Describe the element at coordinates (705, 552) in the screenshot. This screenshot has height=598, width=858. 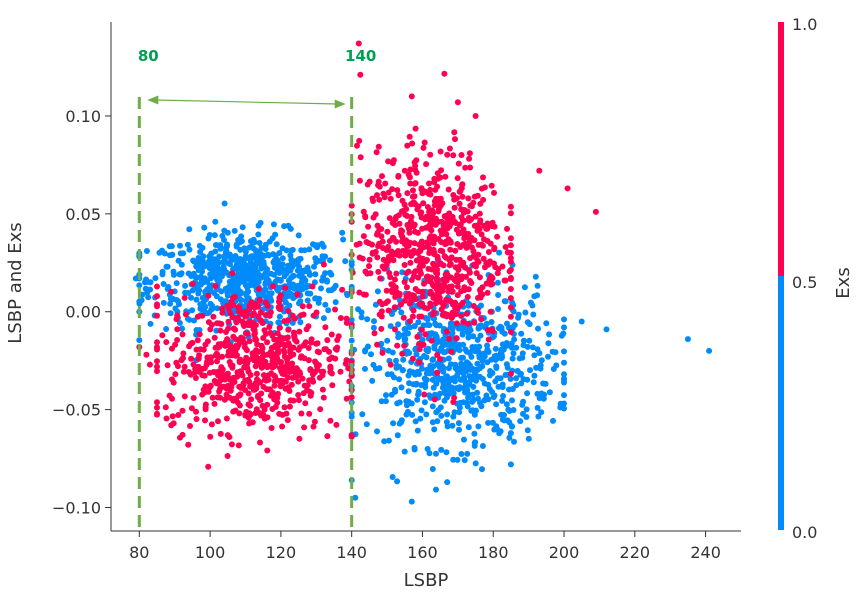
I see `x-tick-label: 240` at that location.